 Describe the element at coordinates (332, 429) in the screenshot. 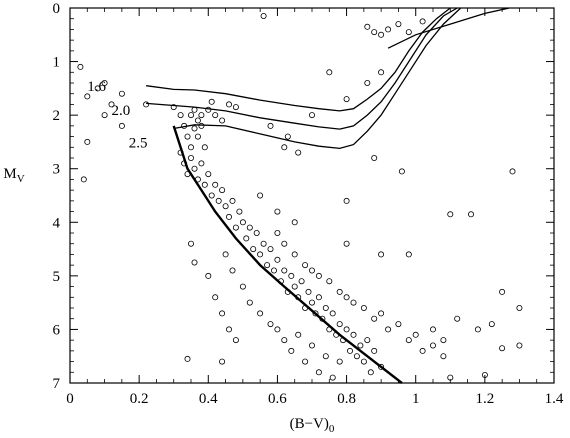

I see `x-axis-label-subscript: 0` at that location.